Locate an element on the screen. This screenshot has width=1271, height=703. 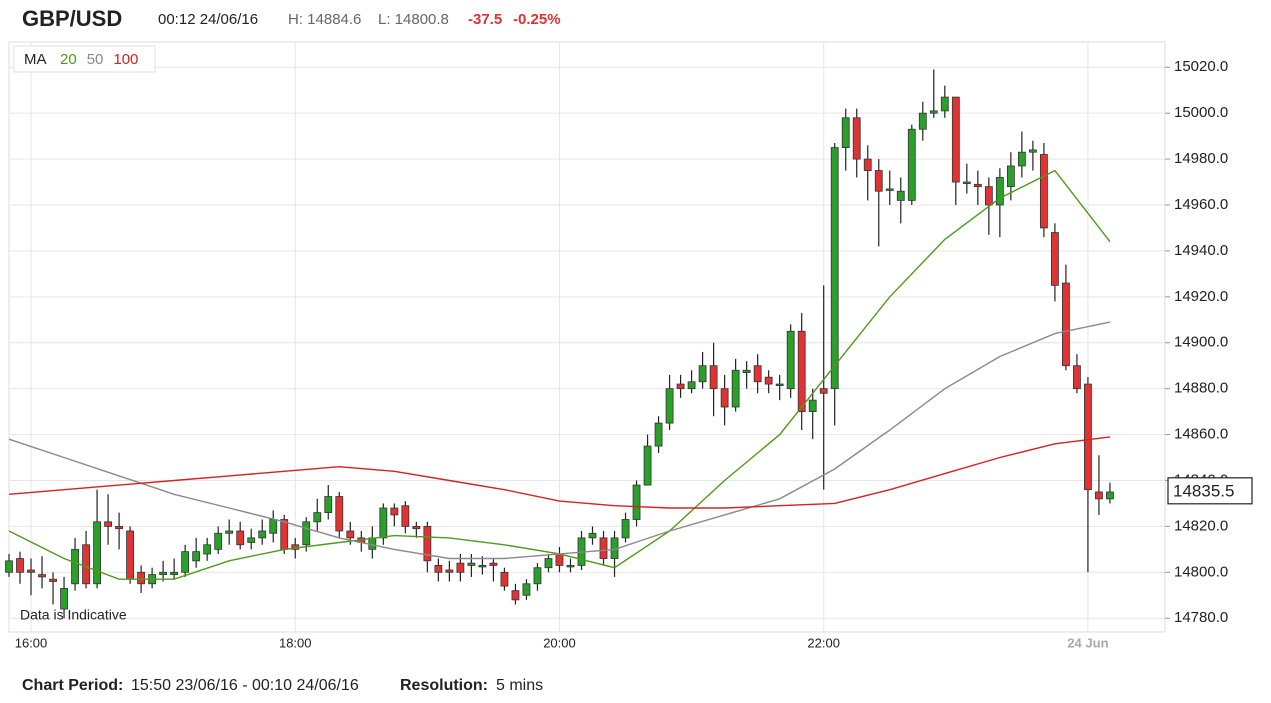
resolution-label: Resolution: is located at coordinates (444, 685).